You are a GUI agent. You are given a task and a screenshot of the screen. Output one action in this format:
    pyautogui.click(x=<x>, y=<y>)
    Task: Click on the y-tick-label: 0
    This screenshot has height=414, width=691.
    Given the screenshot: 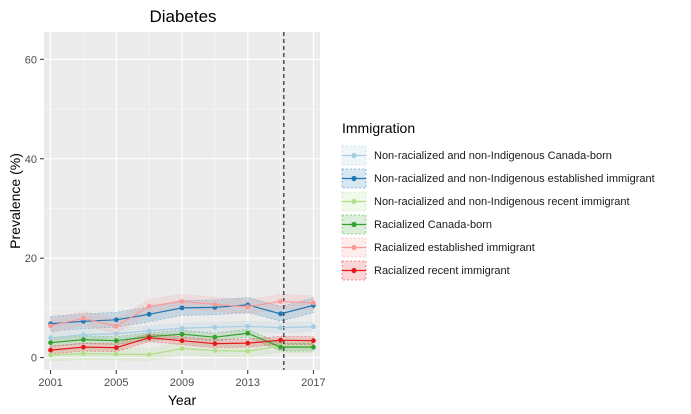 What is the action you would take?
    pyautogui.click(x=34, y=359)
    